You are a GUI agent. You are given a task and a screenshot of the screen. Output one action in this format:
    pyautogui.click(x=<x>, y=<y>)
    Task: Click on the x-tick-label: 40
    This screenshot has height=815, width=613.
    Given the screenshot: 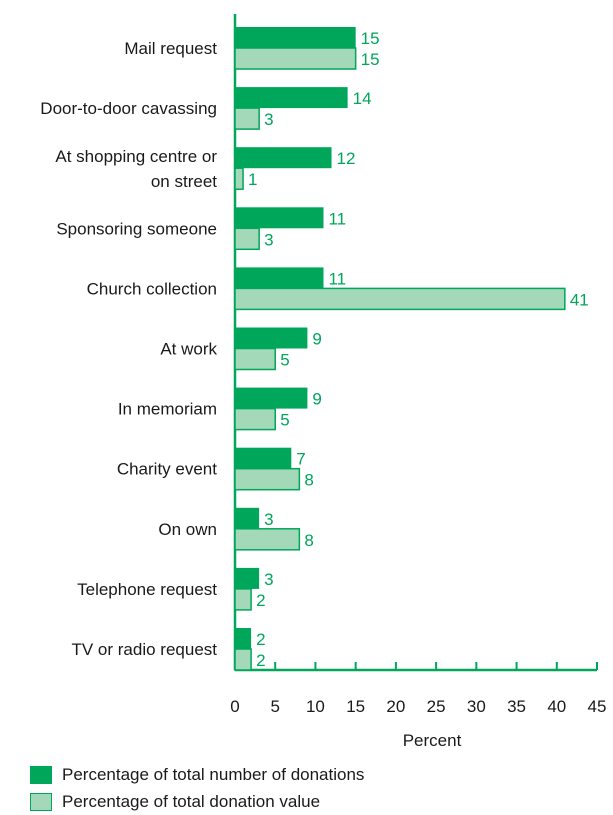 What is the action you would take?
    pyautogui.click(x=556, y=706)
    